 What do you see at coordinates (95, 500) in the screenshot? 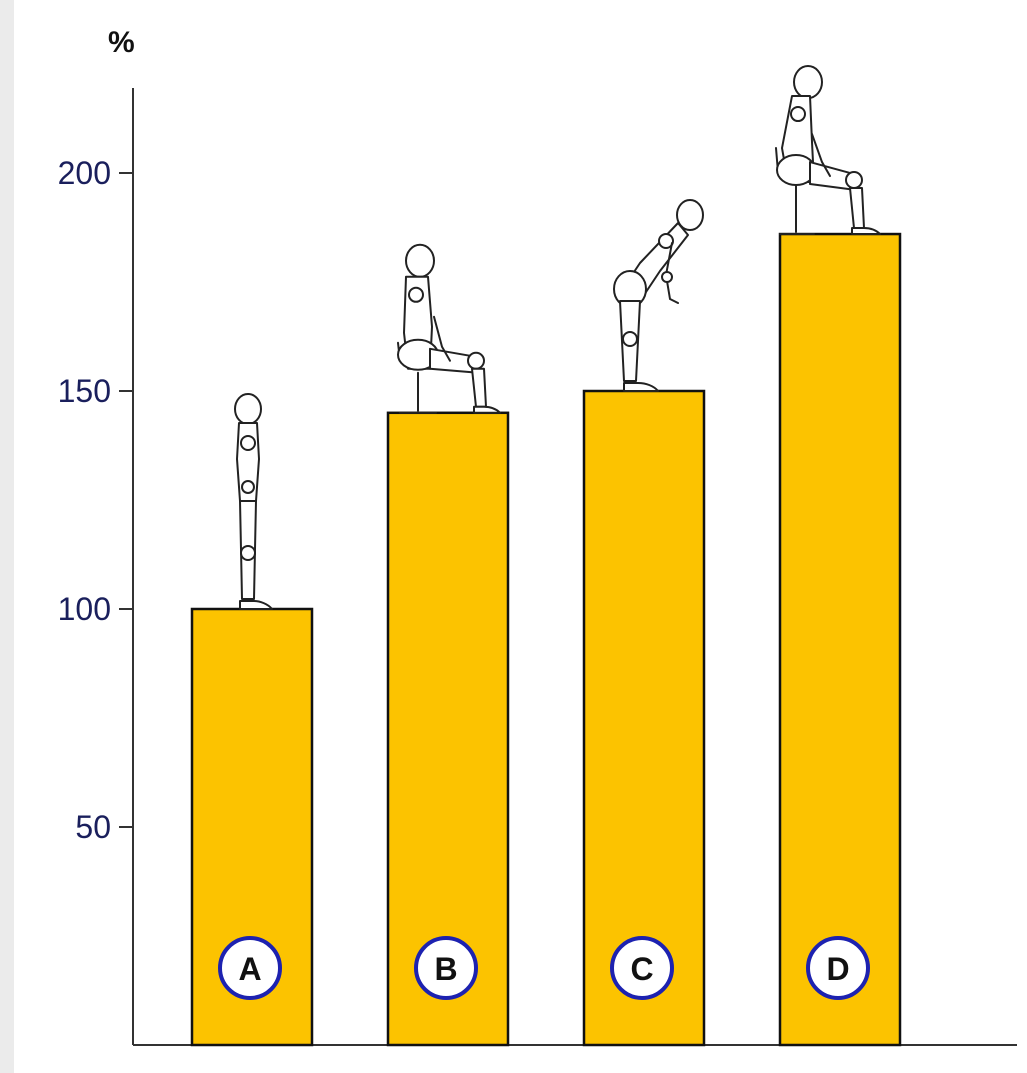
I see `y-ticks: 50 100 150 200` at bounding box center [95, 500].